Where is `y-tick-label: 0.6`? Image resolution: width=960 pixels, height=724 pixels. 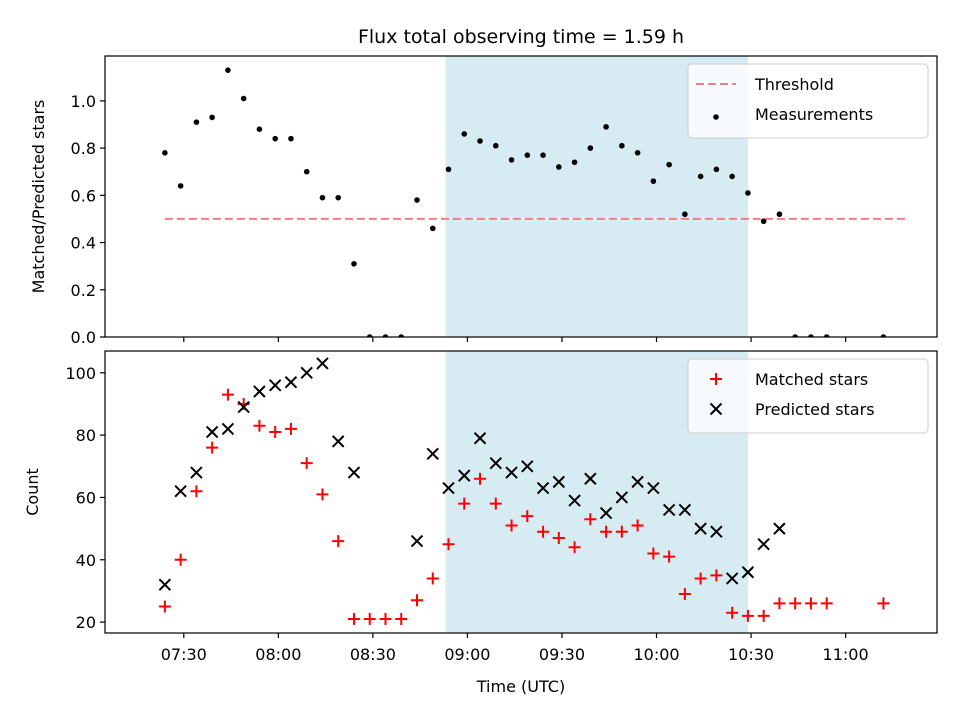 y-tick-label: 0.6 is located at coordinates (83, 195).